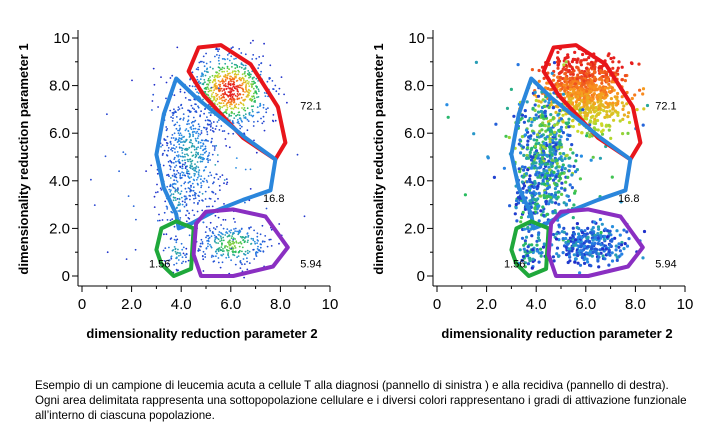 The width and height of the screenshot is (710, 448). What do you see at coordinates (665, 106) in the screenshot?
I see `gate-percent-red: 72.1` at bounding box center [665, 106].